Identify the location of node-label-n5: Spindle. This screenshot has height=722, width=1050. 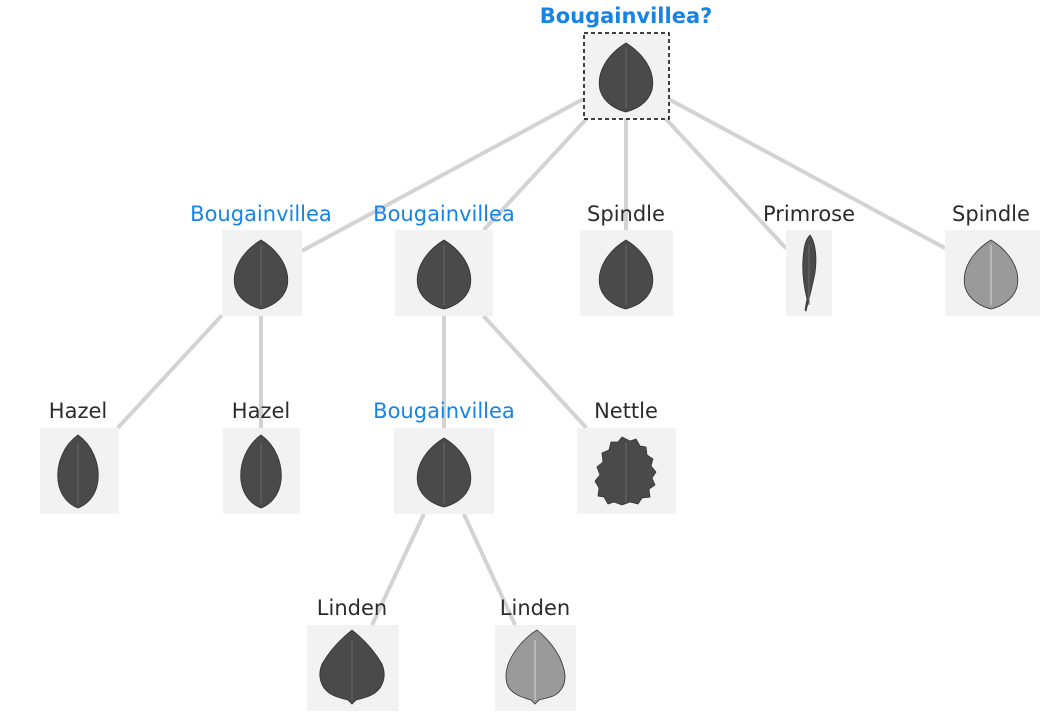
(991, 214).